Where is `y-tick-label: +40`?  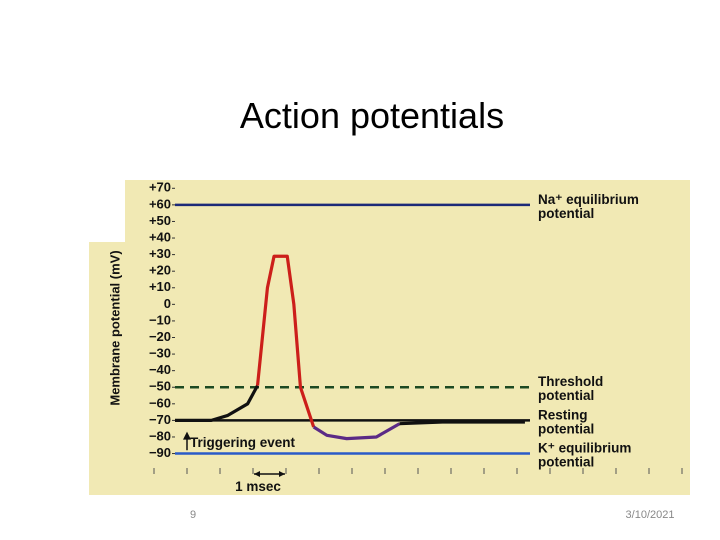
y-tick-label: +40 is located at coordinates (160, 236).